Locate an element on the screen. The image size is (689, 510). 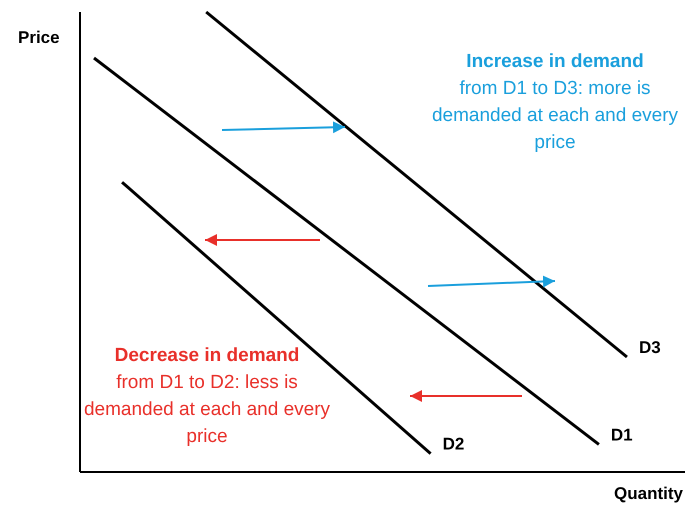
series-label: D2 is located at coordinates (453, 444).